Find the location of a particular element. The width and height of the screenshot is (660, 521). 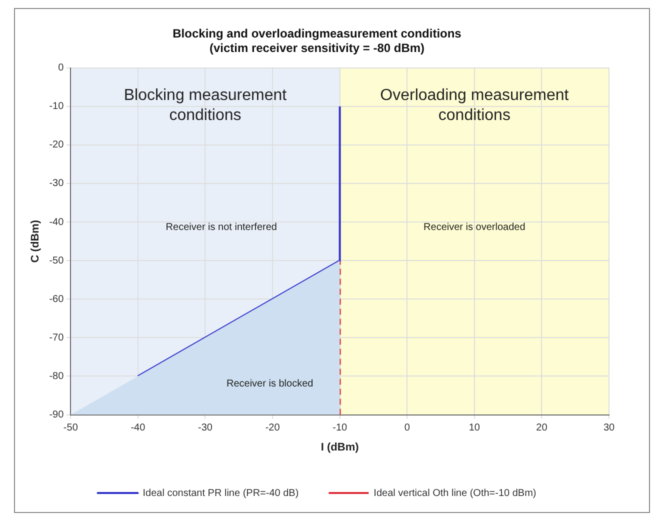

annotation: Receiver is overloaded is located at coordinates (475, 228).